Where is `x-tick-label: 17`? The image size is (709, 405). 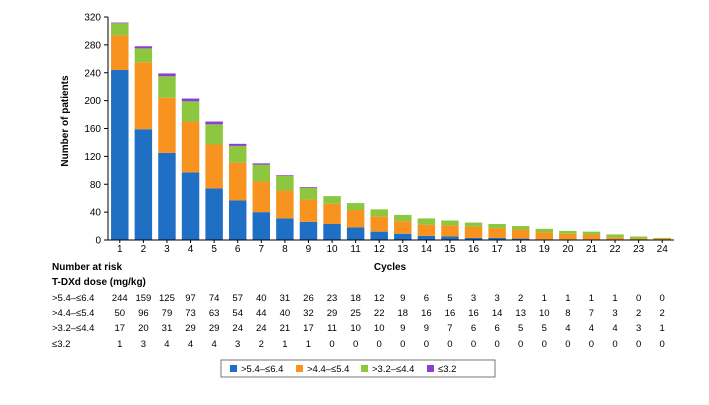 x-tick-label: 17 is located at coordinates (498, 249).